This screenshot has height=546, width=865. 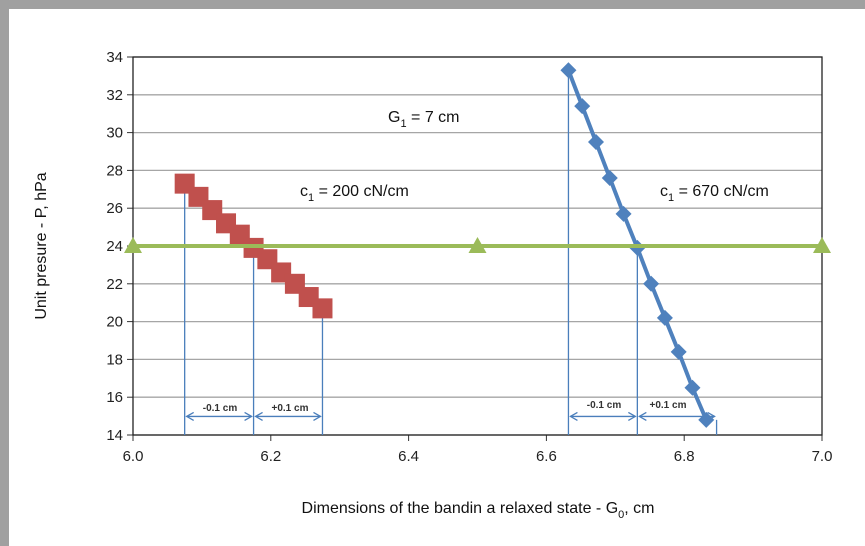 I want to click on x-tick-label-0: 6.0, so click(x=133, y=456).